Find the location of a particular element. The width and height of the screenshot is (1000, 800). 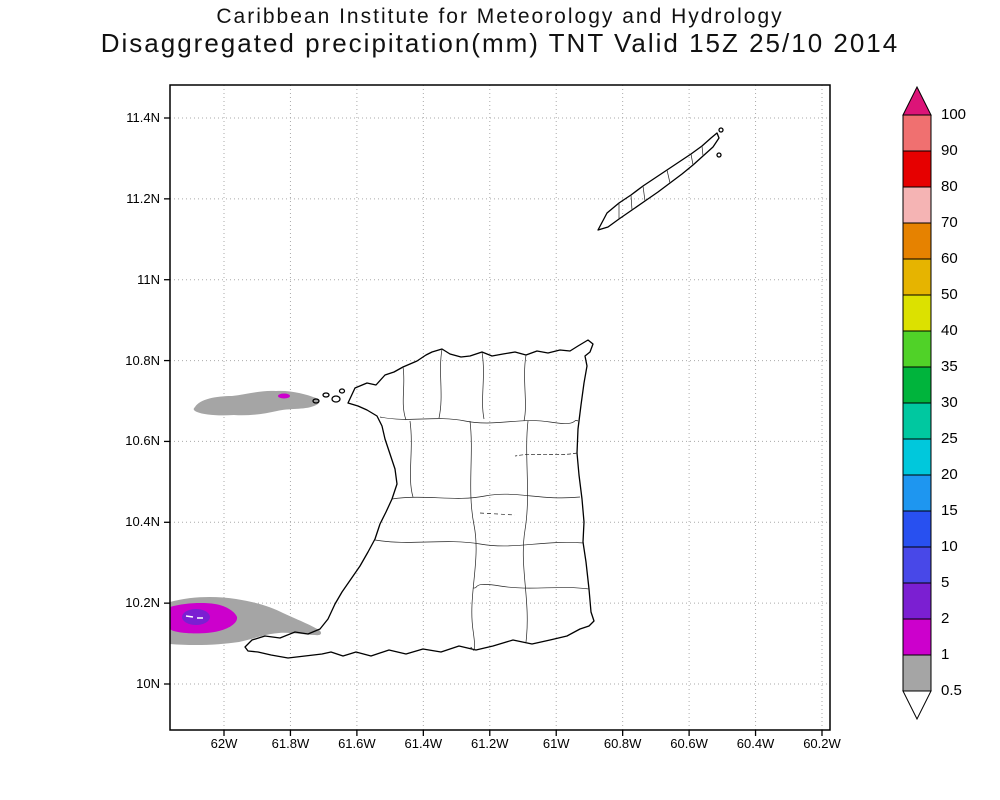

colorbar-label: 30 is located at coordinates (949, 402).